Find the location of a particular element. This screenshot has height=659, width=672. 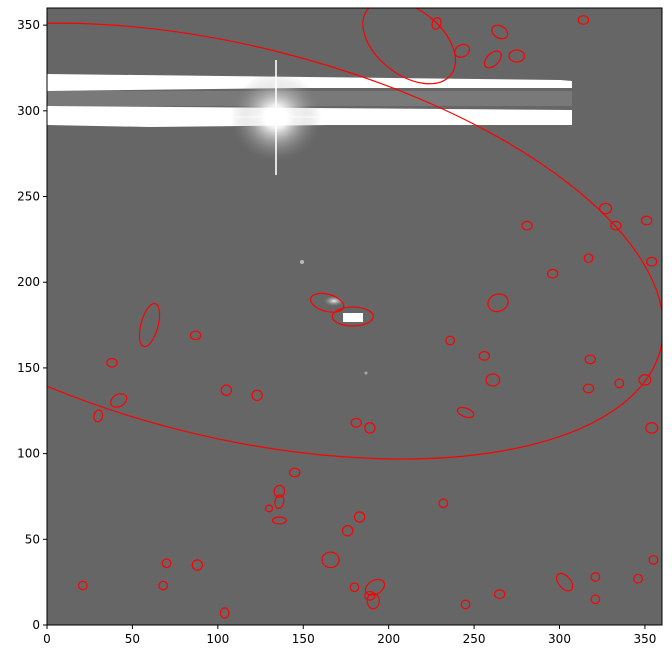

x-tick-label: 0 is located at coordinates (47, 639).